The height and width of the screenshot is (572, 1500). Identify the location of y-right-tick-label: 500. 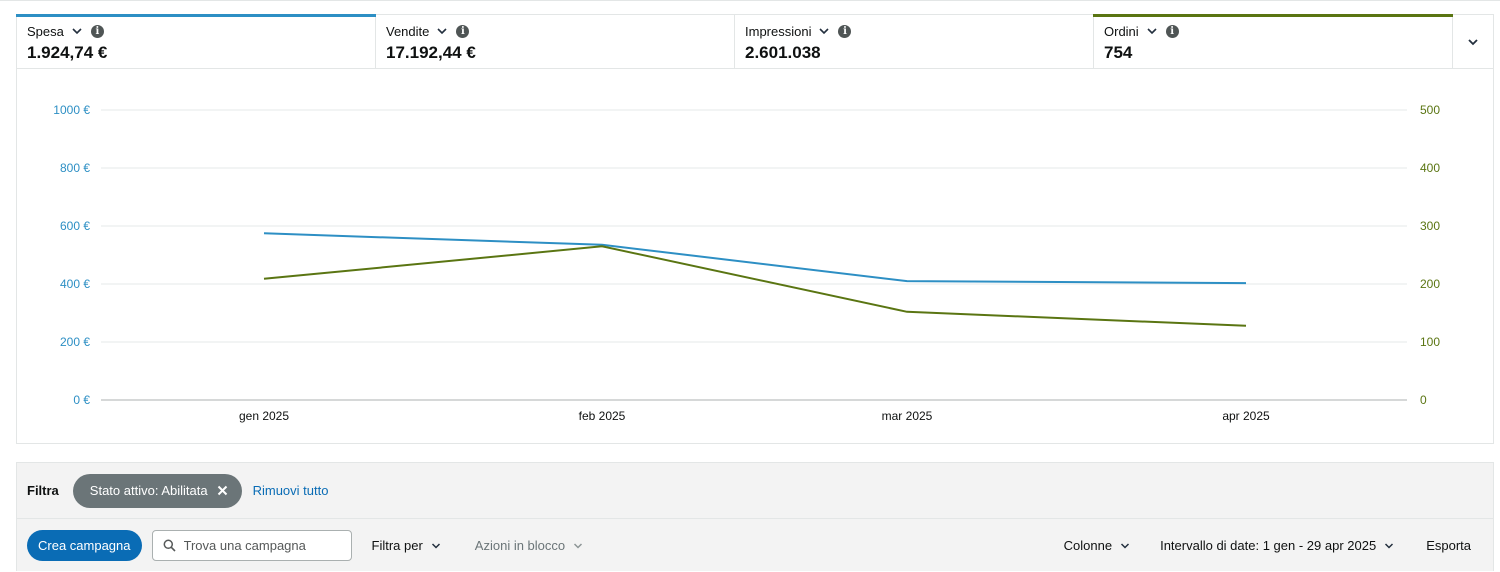
(1430, 110).